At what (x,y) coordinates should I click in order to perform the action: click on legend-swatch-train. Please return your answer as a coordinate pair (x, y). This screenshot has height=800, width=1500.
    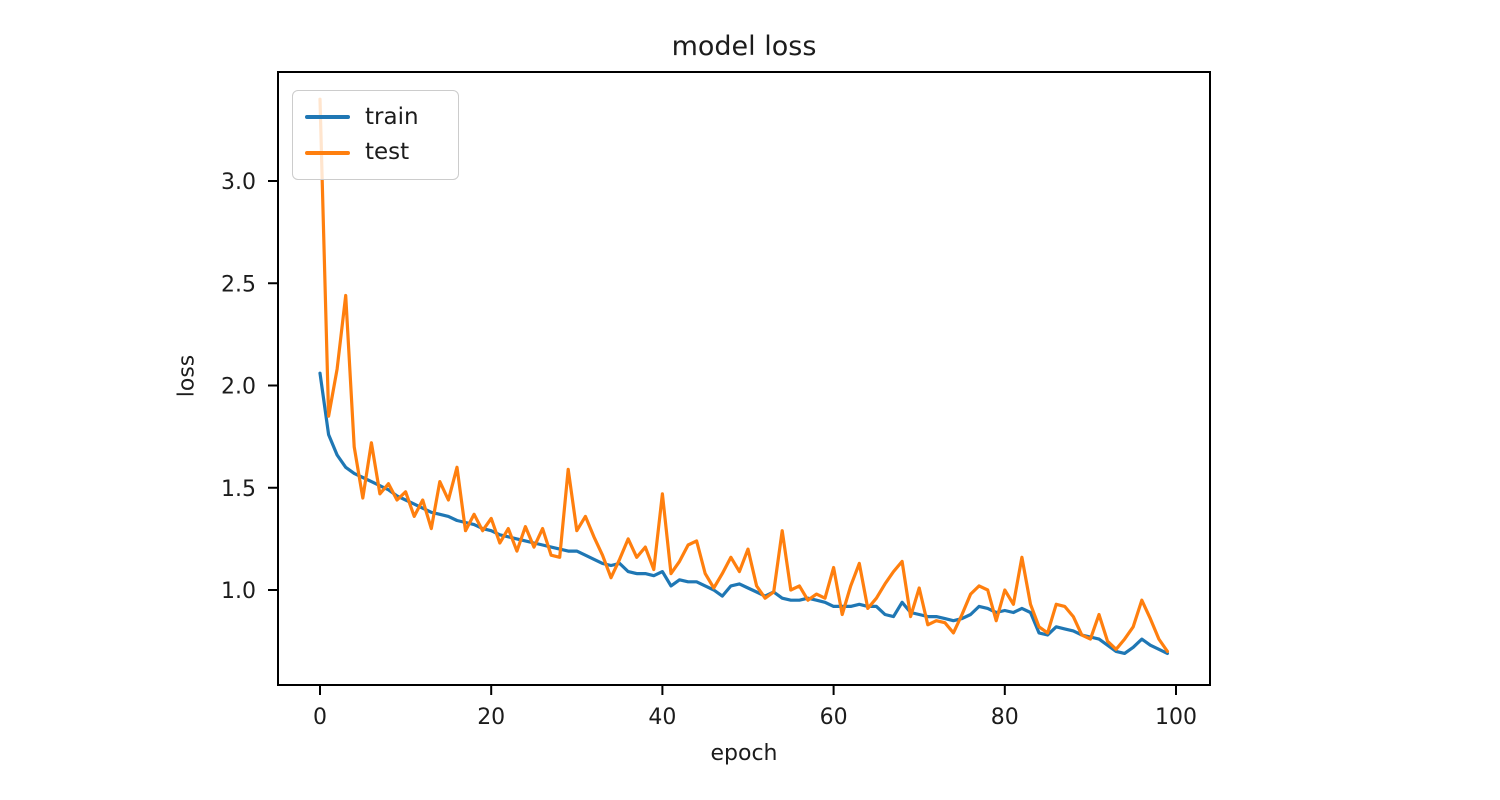
    Looking at the image, I should click on (327, 117).